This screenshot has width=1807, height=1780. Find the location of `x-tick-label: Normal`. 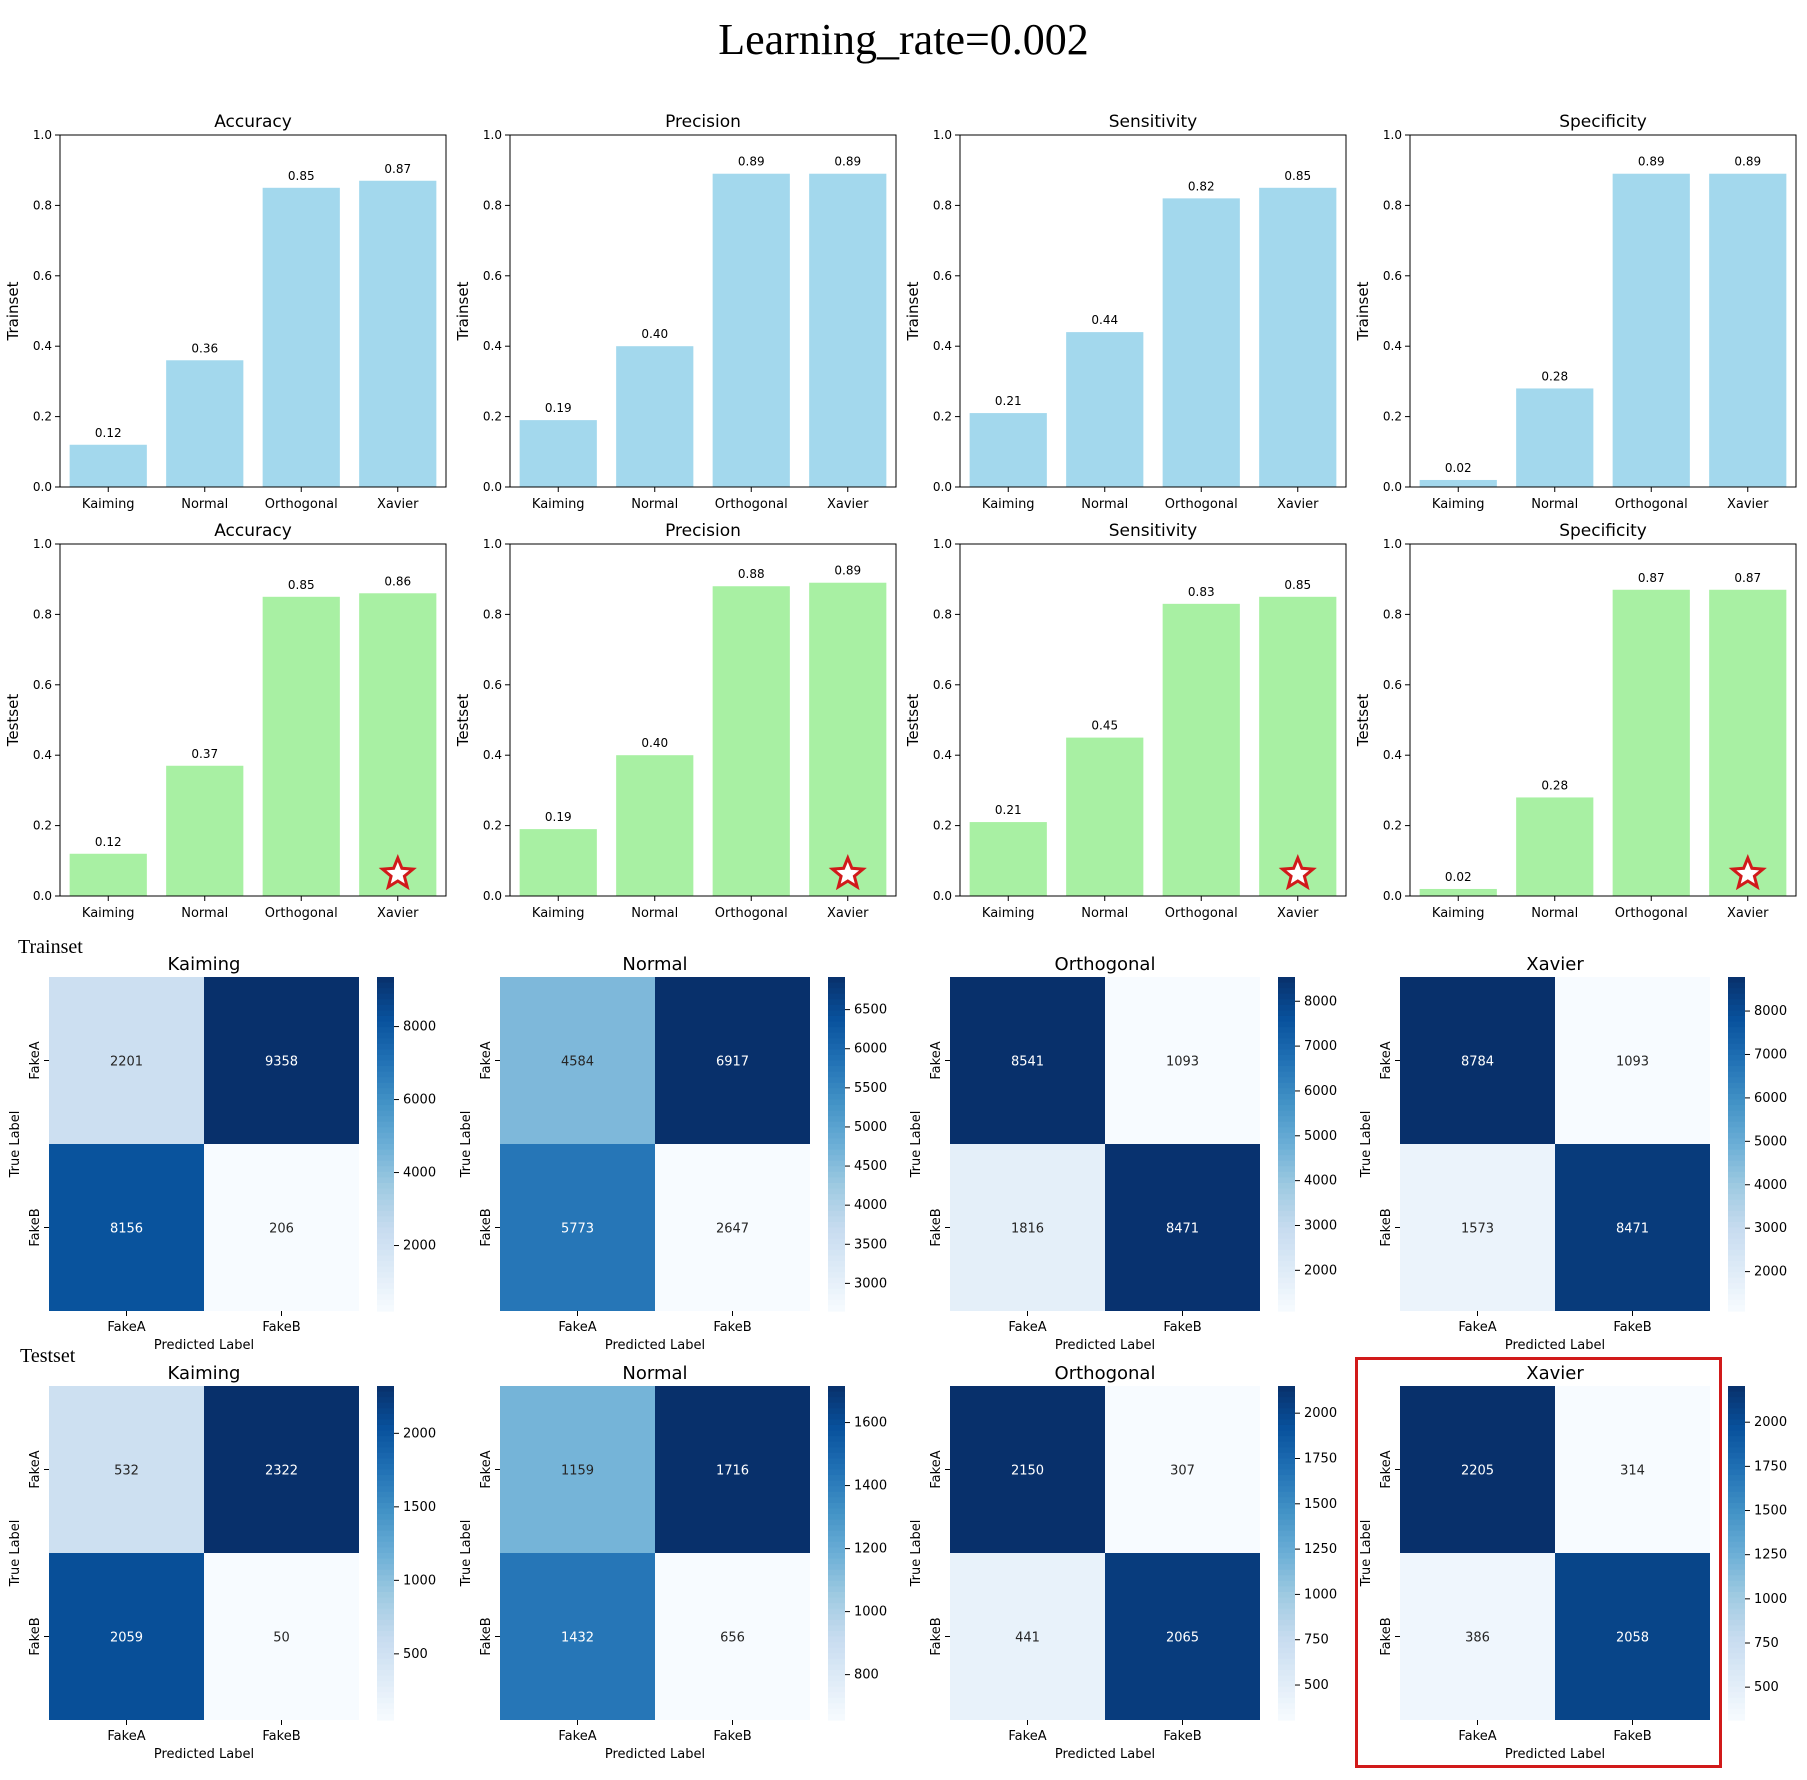

x-tick-label: Normal is located at coordinates (1104, 913).